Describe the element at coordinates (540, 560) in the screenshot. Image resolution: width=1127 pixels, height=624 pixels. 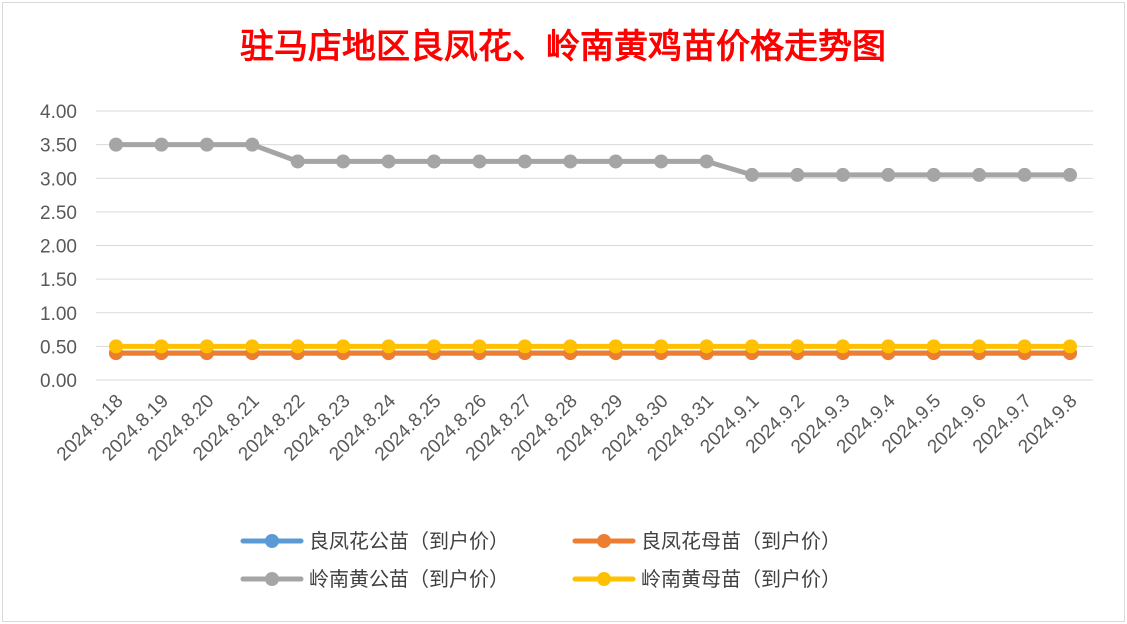
I see `legend: 良凤花公苗（到户价） 良凤花母苗（到户价） 岭南黄公苗（到户价） 岭南黄母苗（到户价）` at that location.